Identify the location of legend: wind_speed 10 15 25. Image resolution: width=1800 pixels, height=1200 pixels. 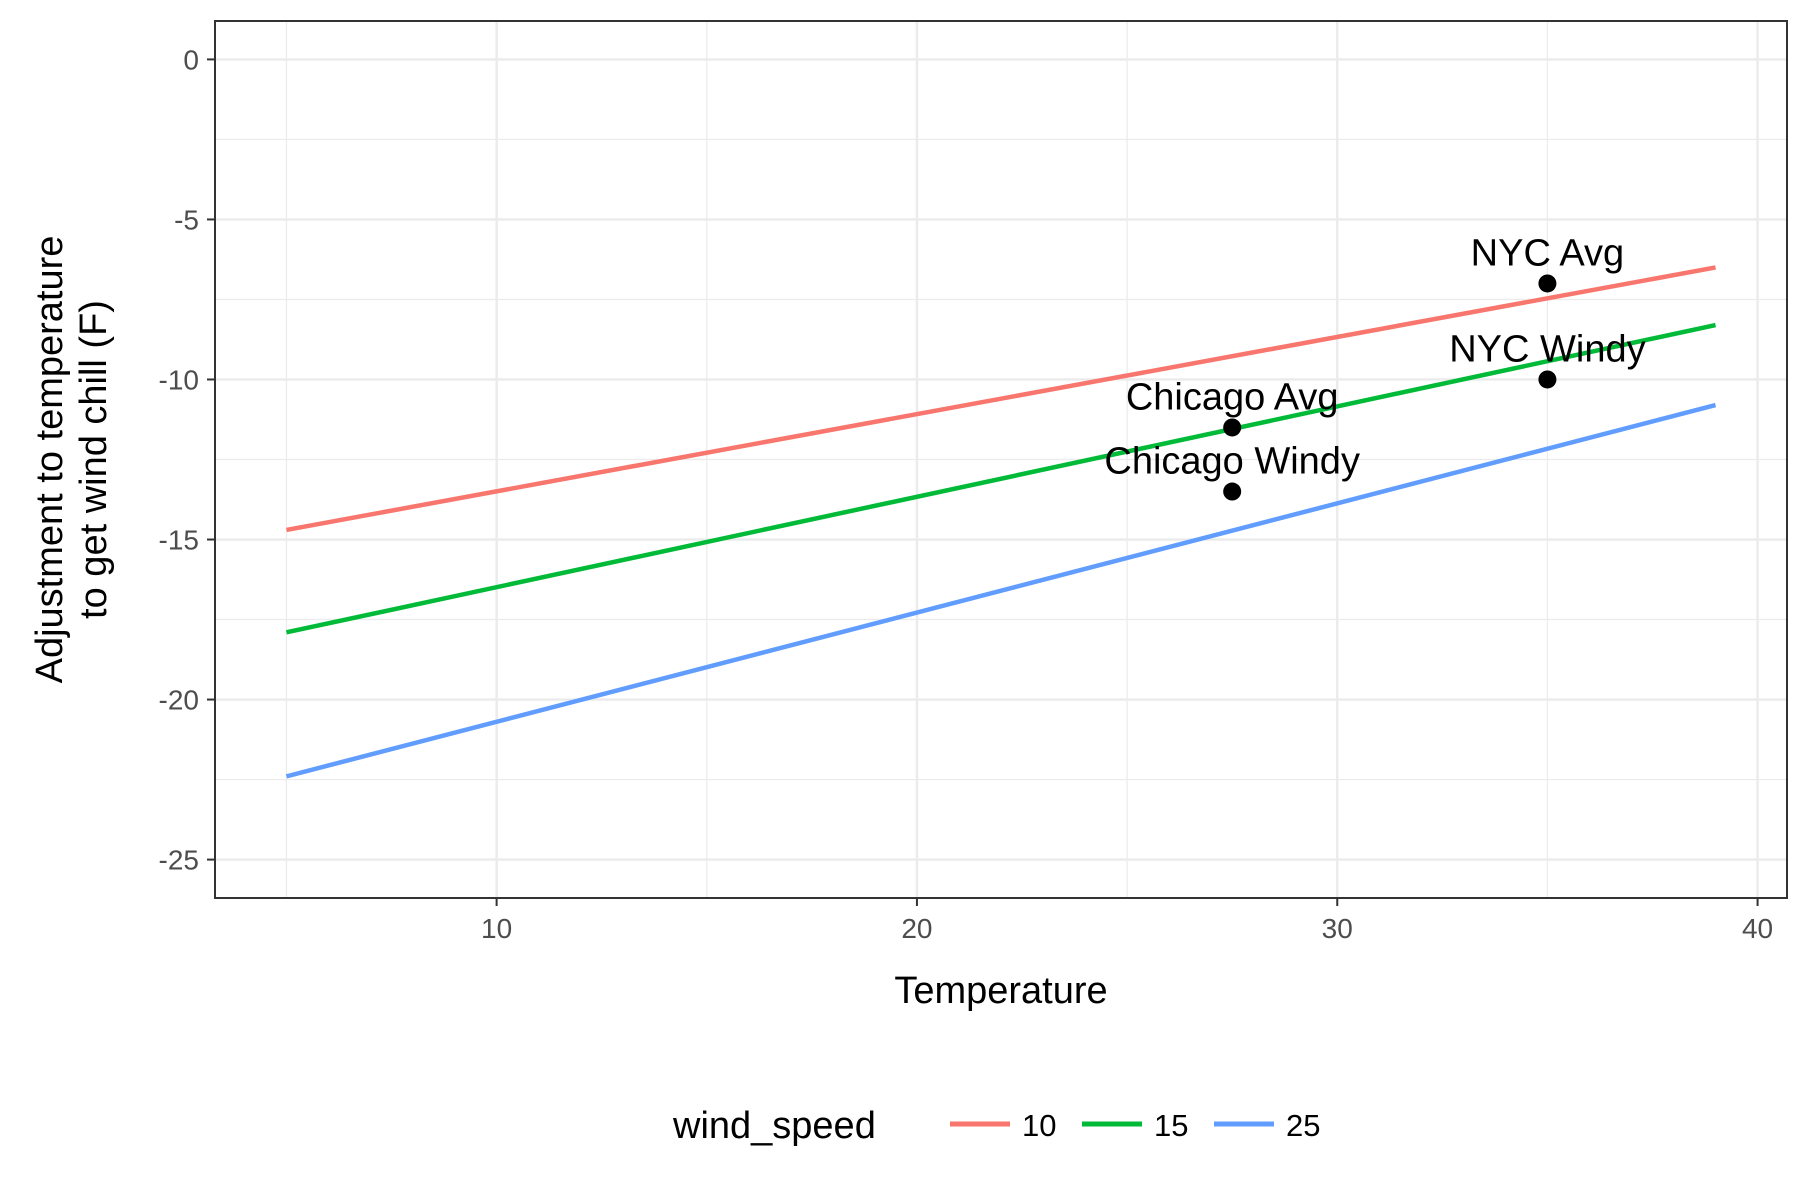
(996, 1126).